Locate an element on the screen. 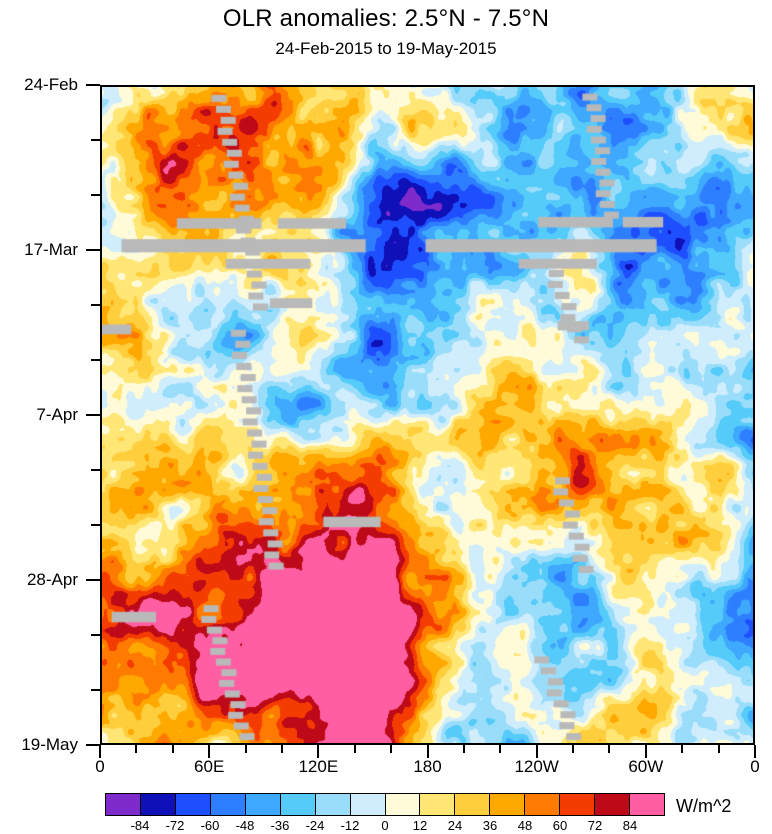 The image size is (772, 834). x-tick-label: 60W is located at coordinates (646, 766).